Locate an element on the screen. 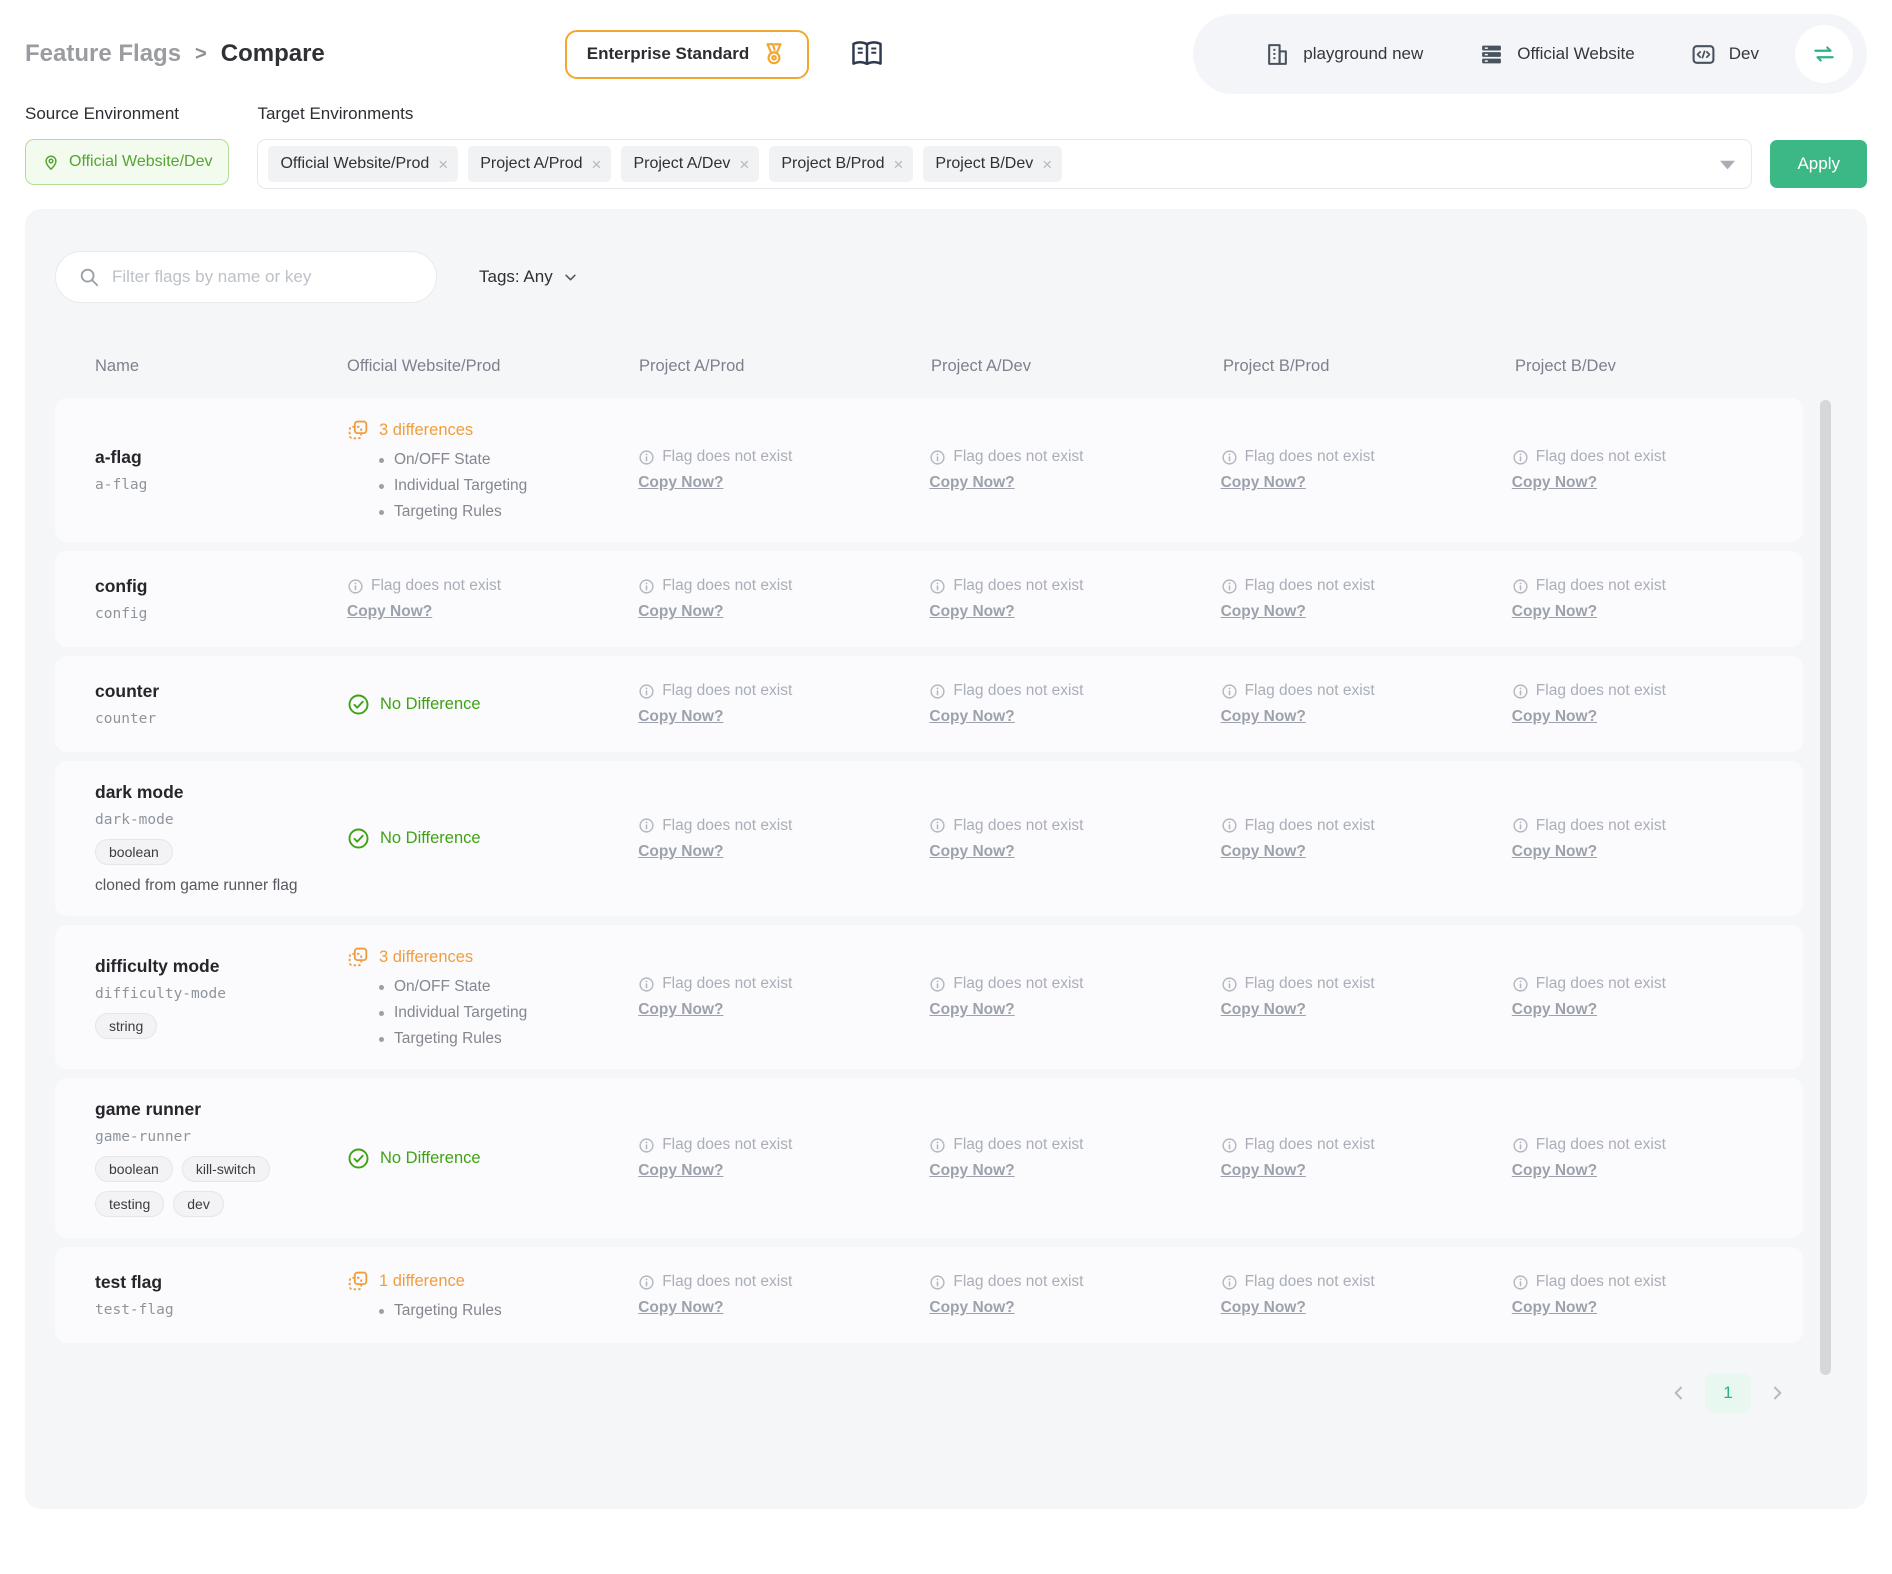 The height and width of the screenshot is (1574, 1892). dropdown-caret-icon is located at coordinates (1728, 164).